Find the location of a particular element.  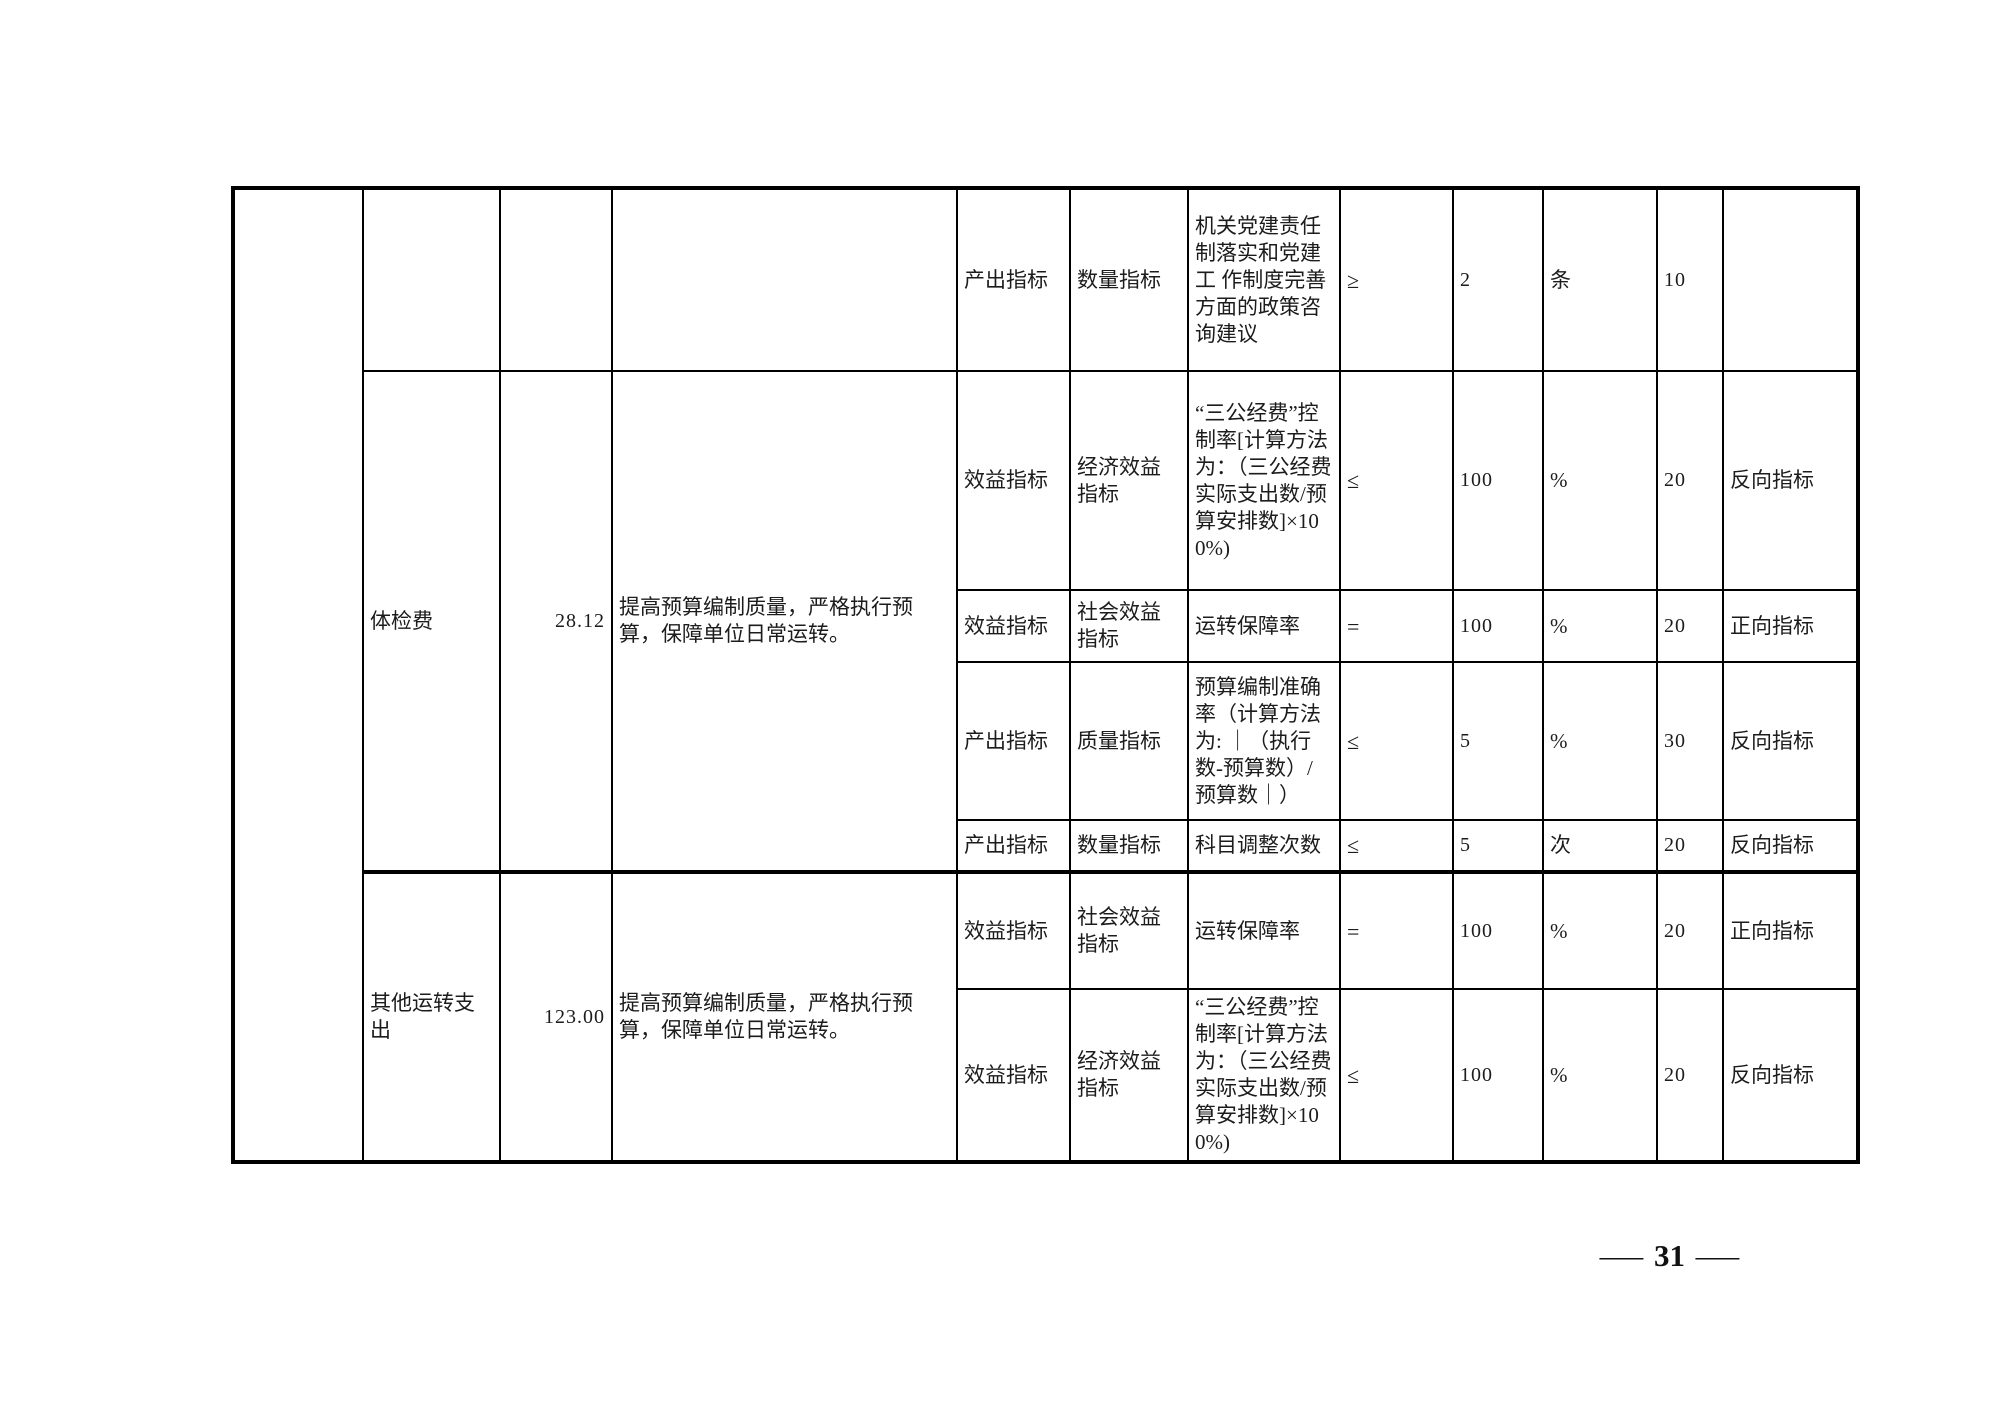

table-row: 产出指标 数量指标 科目调整次数 ≤ 5 次 20 反向指标 is located at coordinates (1046, 846).